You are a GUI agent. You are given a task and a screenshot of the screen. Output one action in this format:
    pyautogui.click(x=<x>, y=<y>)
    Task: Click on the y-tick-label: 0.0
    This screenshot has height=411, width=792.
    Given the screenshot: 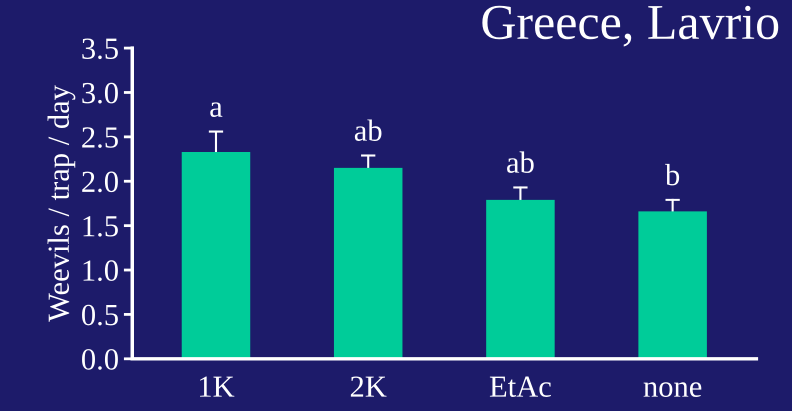 What is the action you would take?
    pyautogui.click(x=100, y=359)
    